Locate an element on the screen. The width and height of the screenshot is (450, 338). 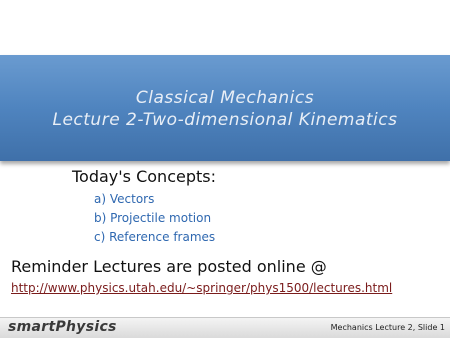
slide-label: Mechanics Lecture 2, Slide 1 is located at coordinates (387, 327).